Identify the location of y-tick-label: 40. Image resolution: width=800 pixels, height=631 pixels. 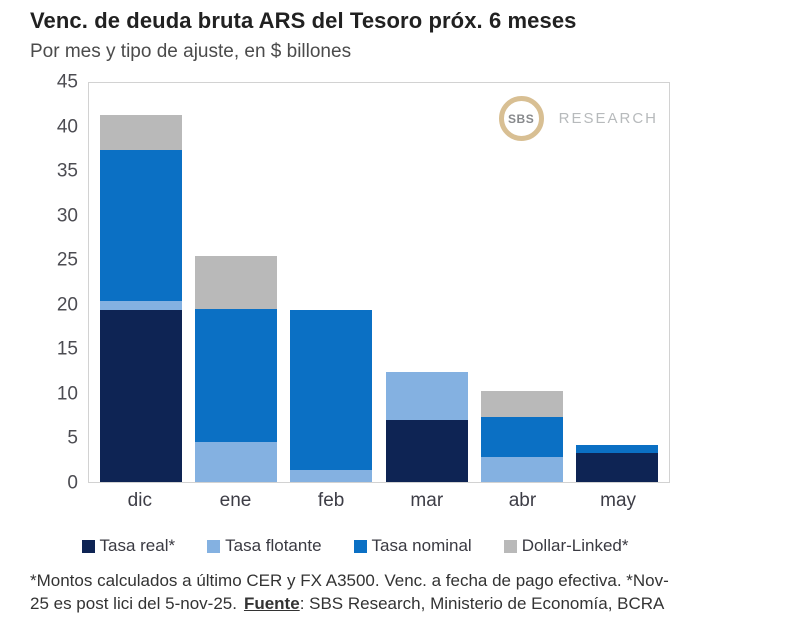
(67, 127).